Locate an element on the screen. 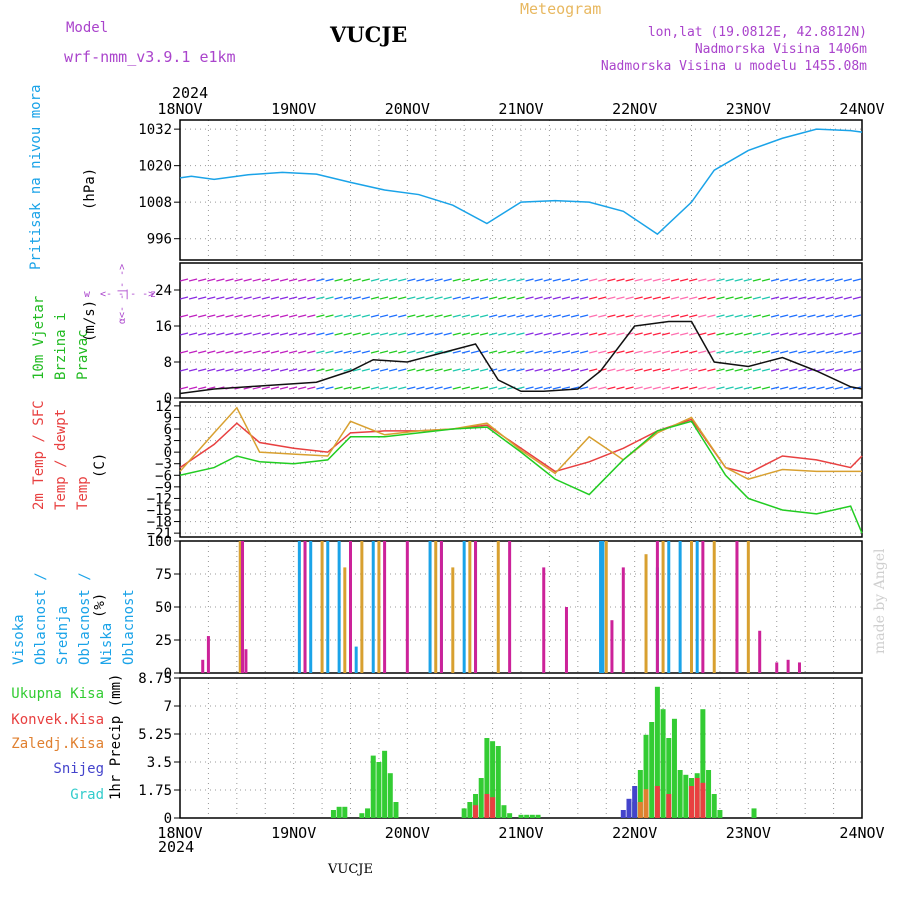 This screenshot has width=900, height=900. model-name: wrf-nmm_v3.9.1 e1km is located at coordinates (150, 57).